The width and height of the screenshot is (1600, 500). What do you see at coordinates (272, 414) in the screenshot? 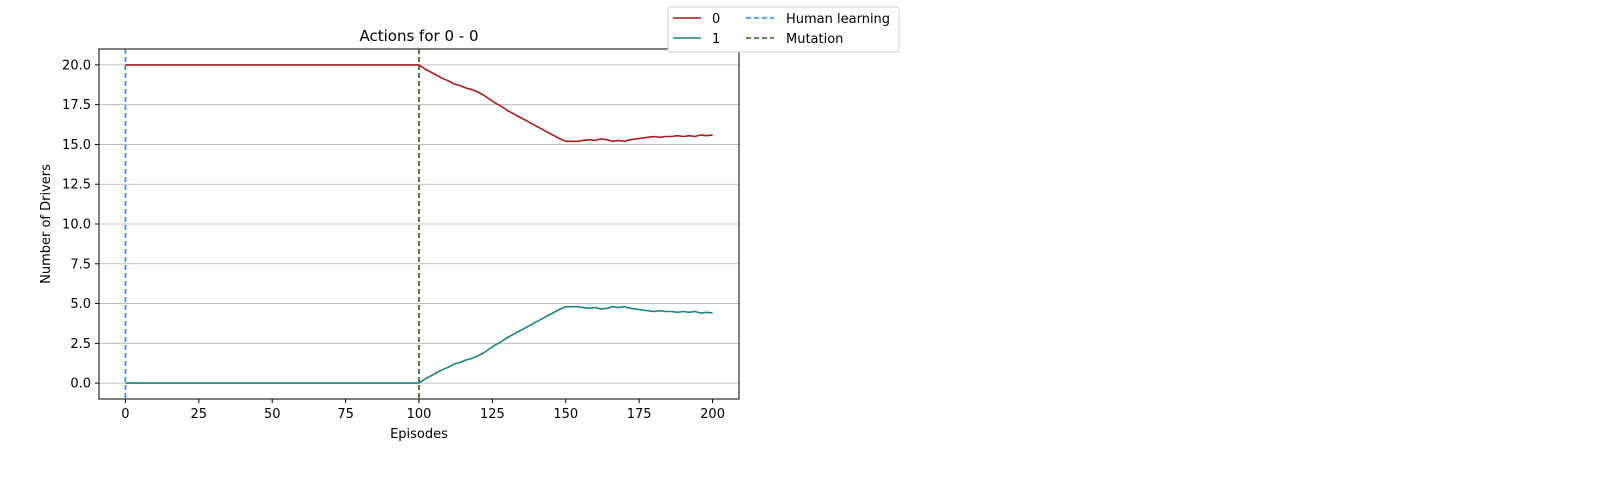
I see `x-tick-label-2: 50` at bounding box center [272, 414].